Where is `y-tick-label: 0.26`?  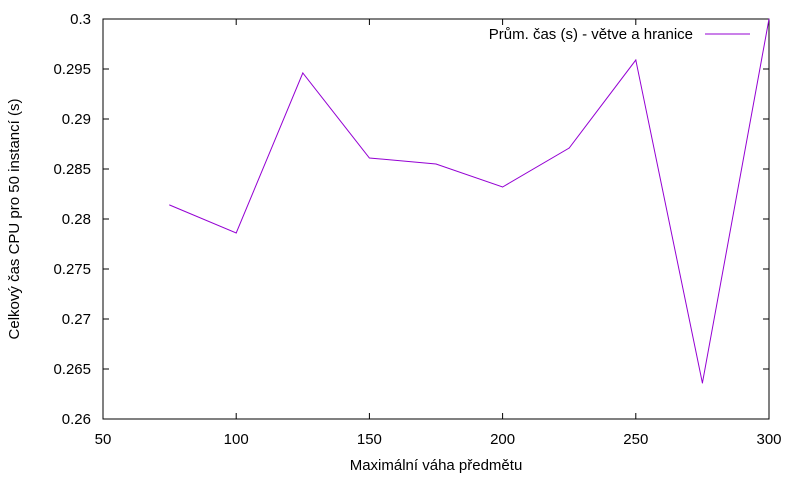 y-tick-label: 0.26 is located at coordinates (76, 419).